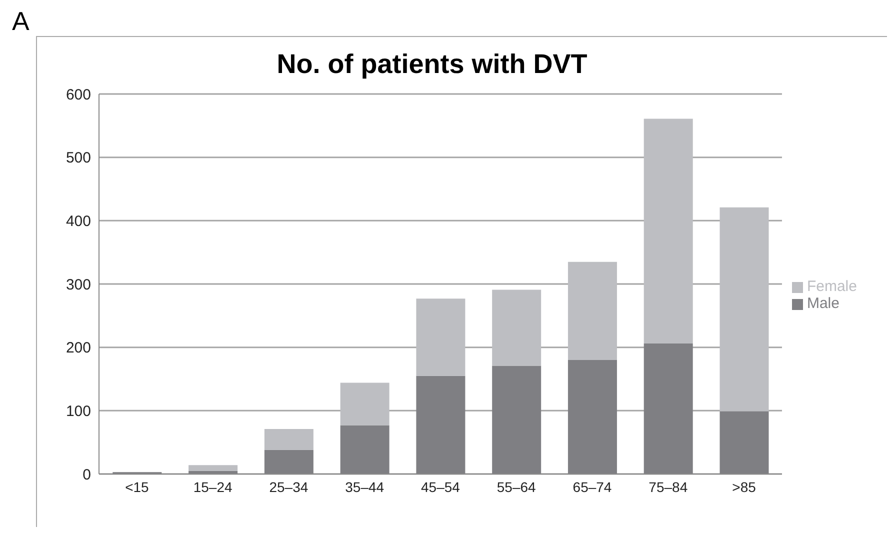  I want to click on x-tick-label: 55–64, so click(516, 486).